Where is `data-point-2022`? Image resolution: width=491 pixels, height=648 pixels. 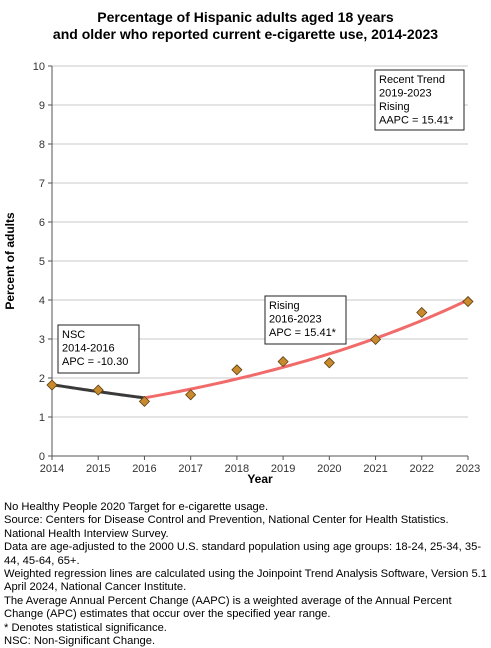
data-point-2022 is located at coordinates (422, 312).